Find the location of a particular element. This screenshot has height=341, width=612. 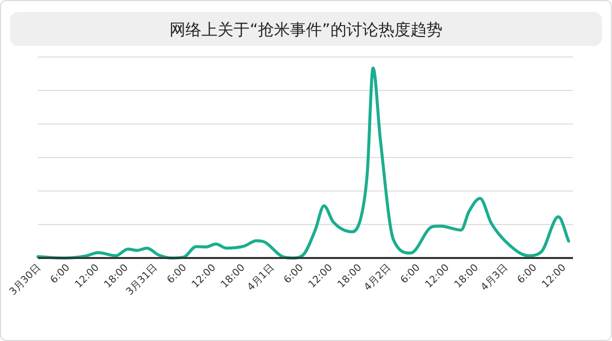

x-tick-label: 4月1日 is located at coordinates (261, 278).